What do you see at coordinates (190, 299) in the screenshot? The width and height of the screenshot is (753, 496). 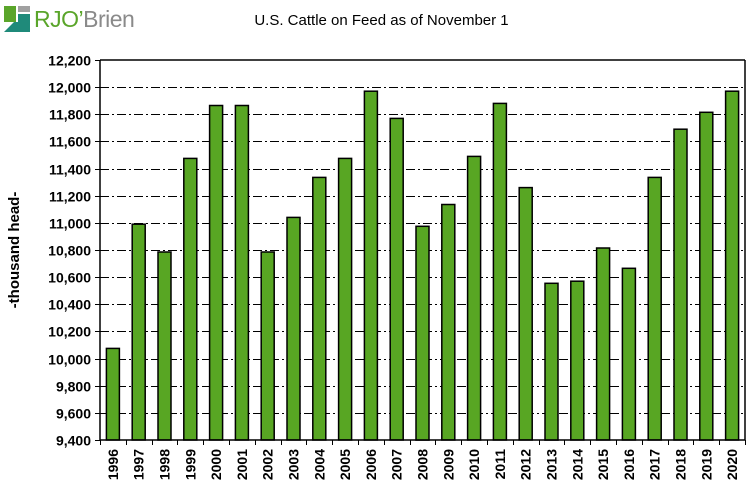 I see `bar-1999` at bounding box center [190, 299].